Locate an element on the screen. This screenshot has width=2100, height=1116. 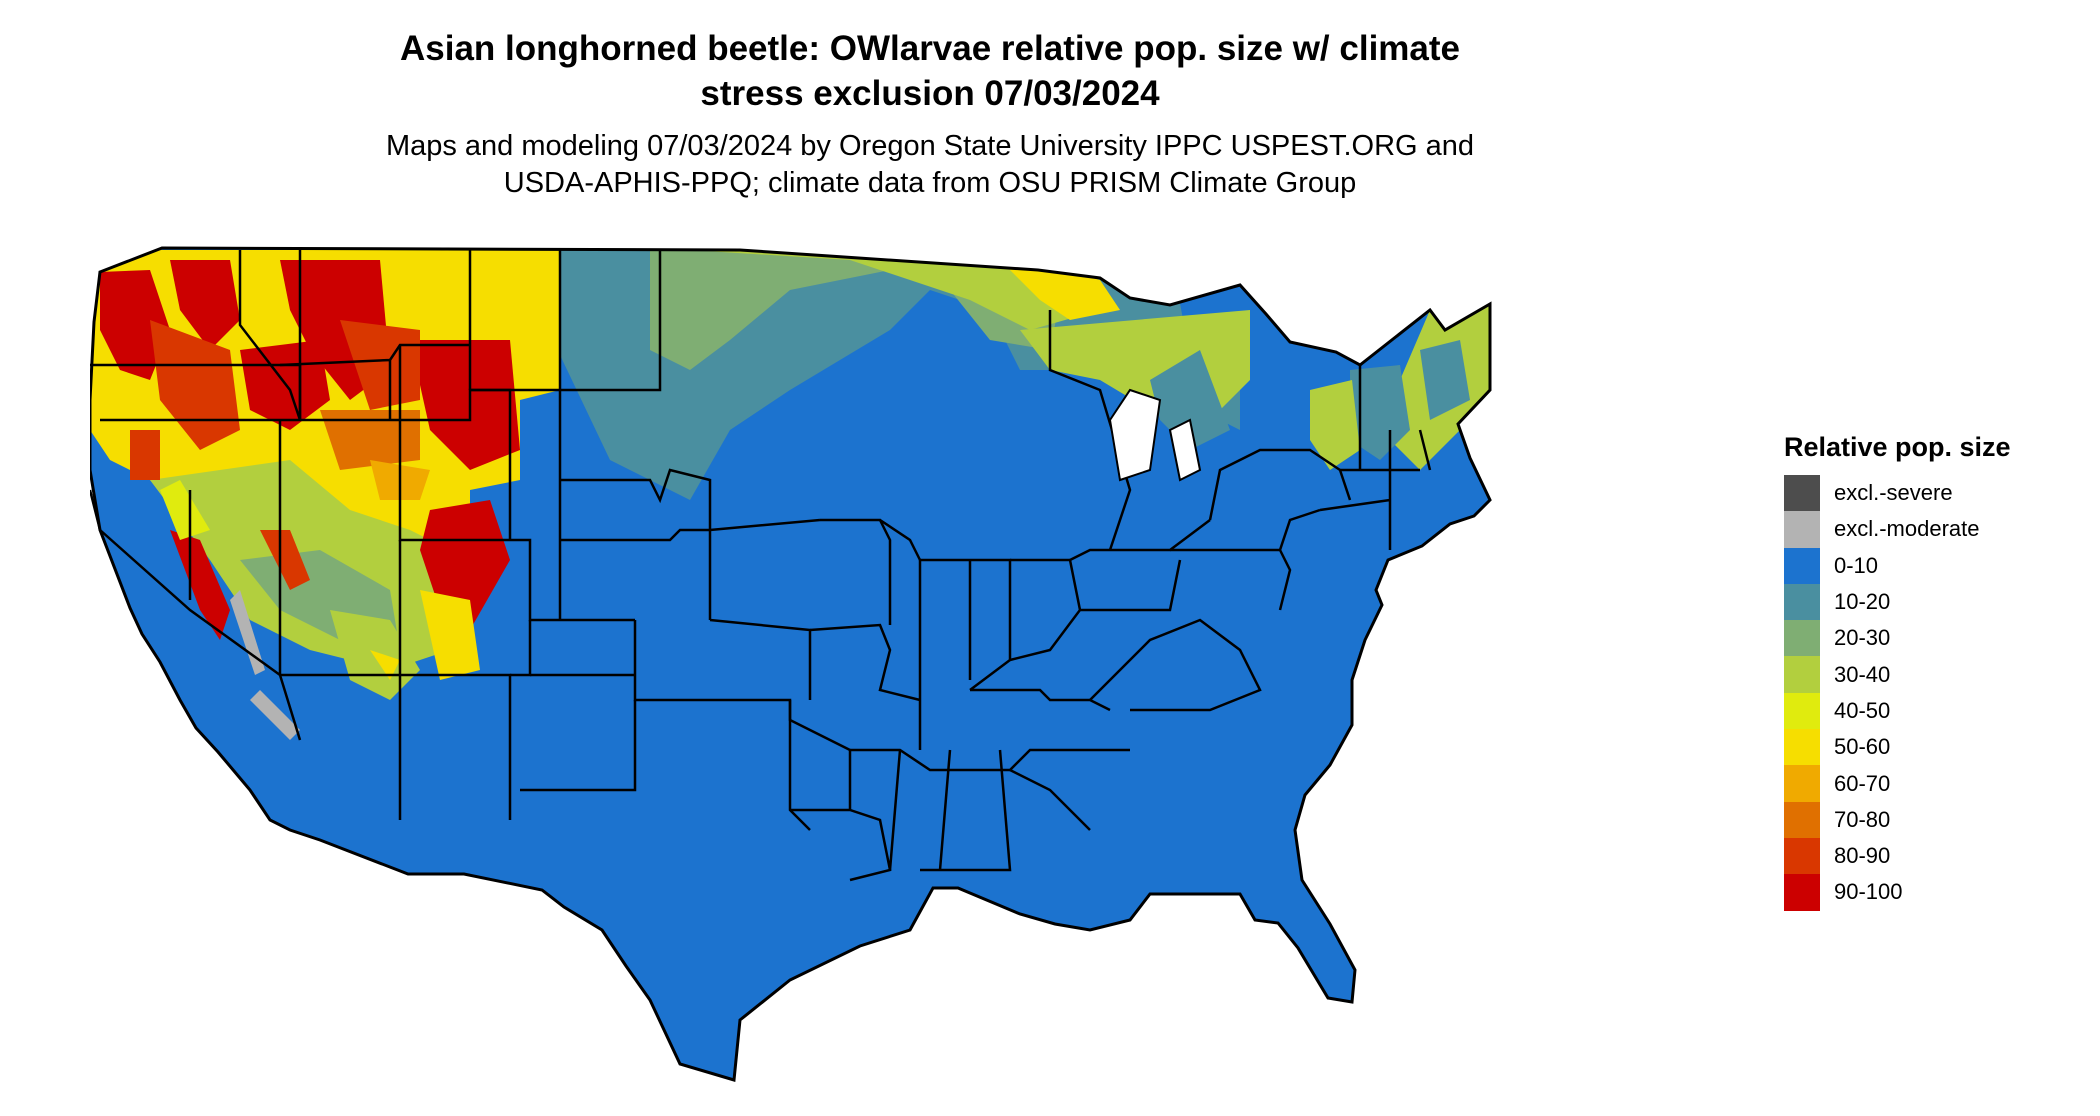
legend-item: 10-20 is located at coordinates (1934, 602).